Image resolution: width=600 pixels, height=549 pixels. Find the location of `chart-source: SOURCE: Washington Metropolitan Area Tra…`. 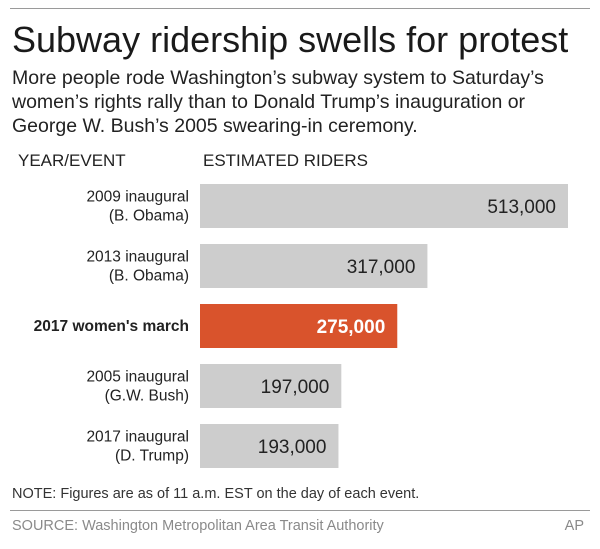

chart-source: SOURCE: Washington Metropolitan Area Tra… is located at coordinates (198, 526).